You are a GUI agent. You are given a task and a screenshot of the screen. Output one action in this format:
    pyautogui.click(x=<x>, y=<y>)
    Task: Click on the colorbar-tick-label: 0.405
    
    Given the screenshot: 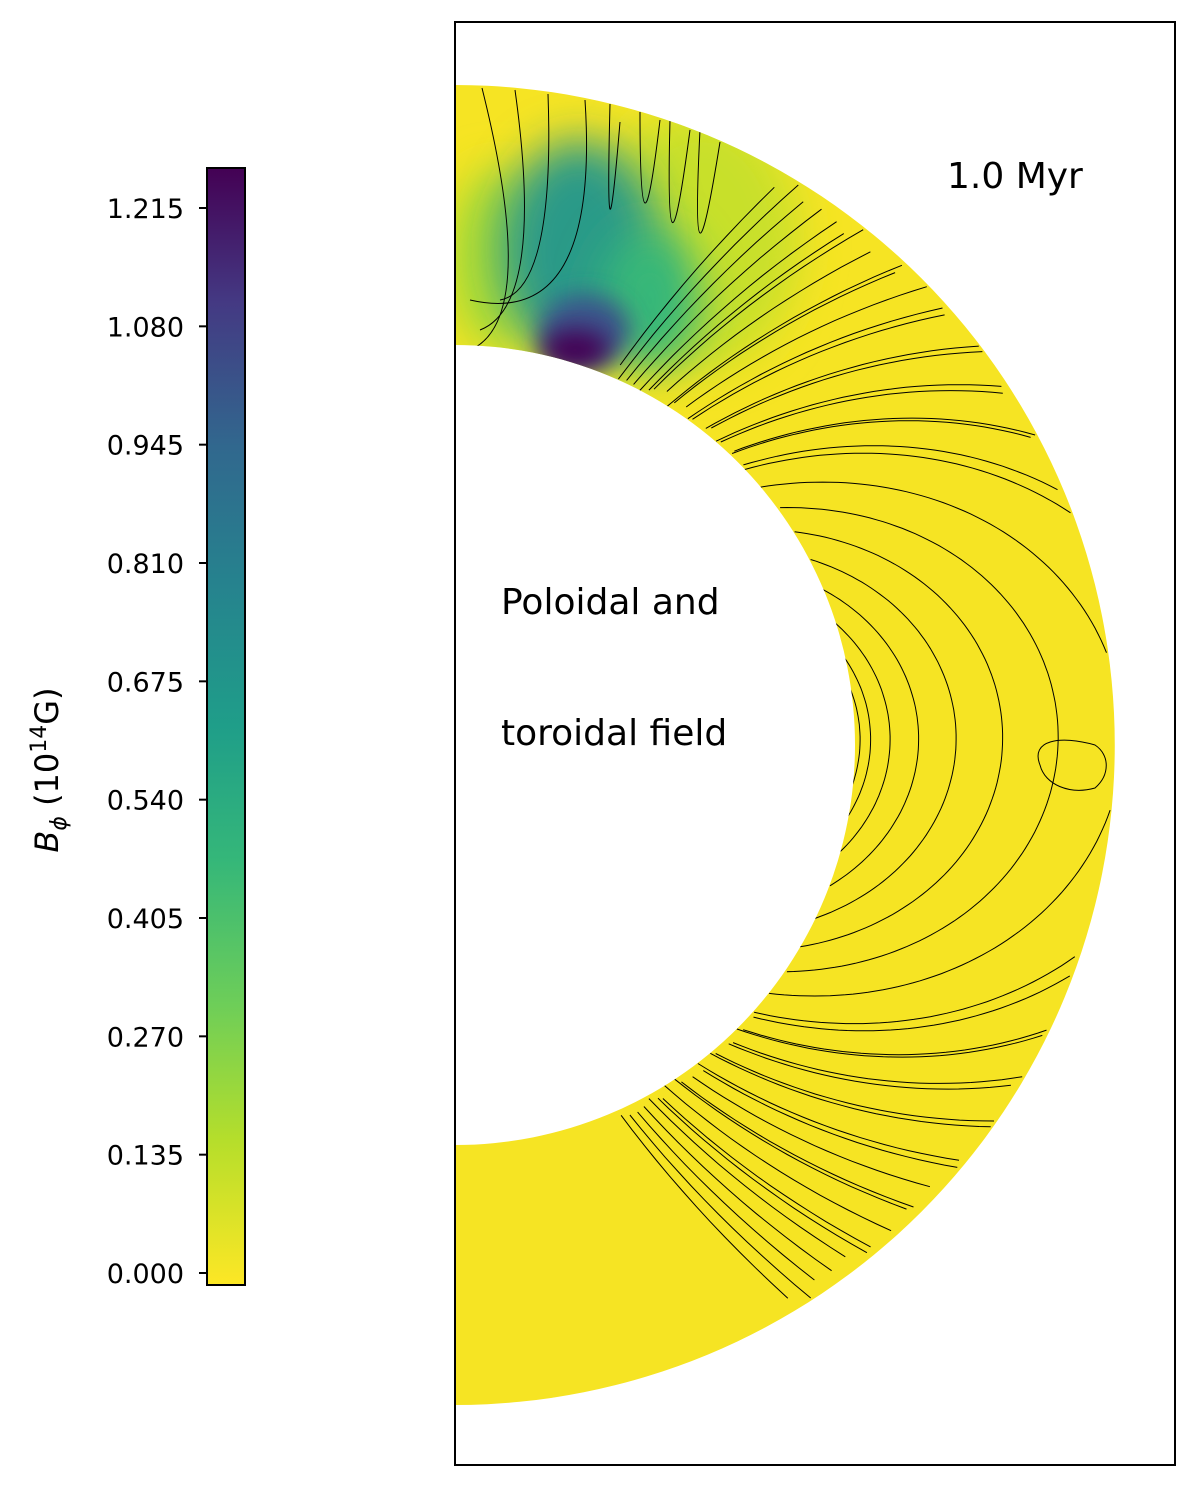 What is the action you would take?
    pyautogui.click(x=145, y=919)
    